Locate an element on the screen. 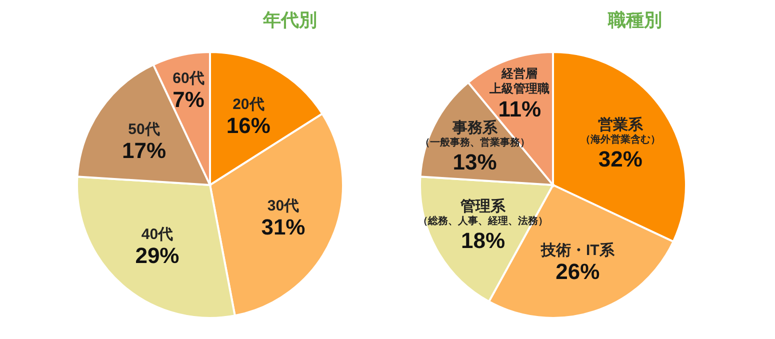 The height and width of the screenshot is (339, 775). chart-title: 職種別 is located at coordinates (634, 20).